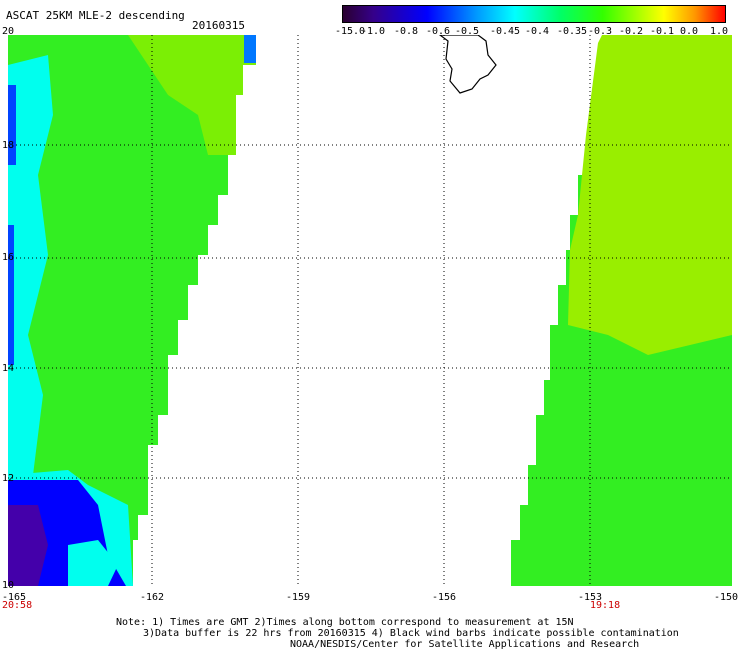 The width and height of the screenshot is (740, 650). Describe the element at coordinates (30, 270) in the screenshot. I see `left-swath-cyan-band` at that location.